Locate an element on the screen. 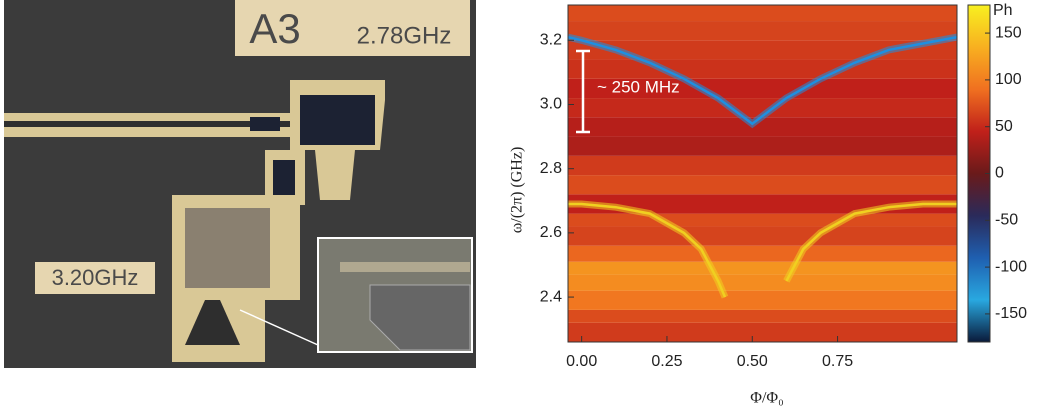 This screenshot has width=1040, height=412. interdigit is located at coordinates (227, 248).